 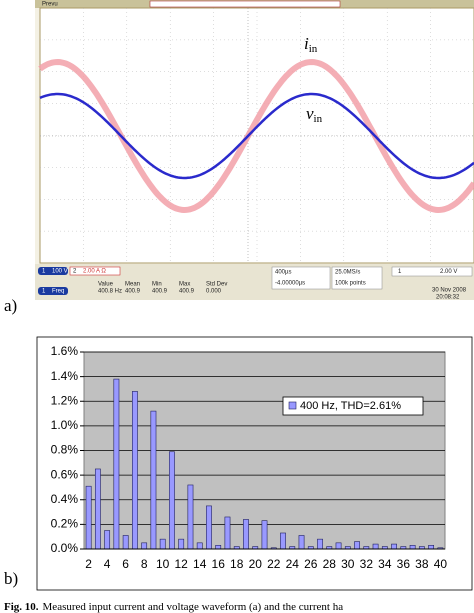 I want to click on trig-ch: 1, so click(x=400, y=272).